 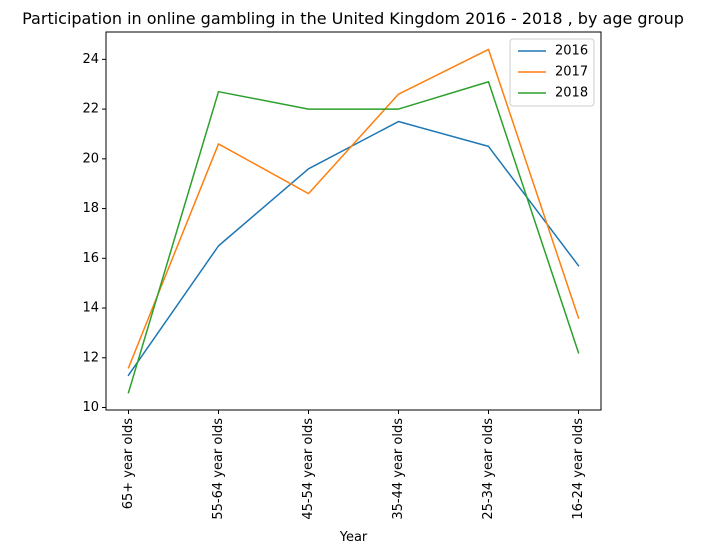 What do you see at coordinates (353, 537) in the screenshot?
I see `x-axis-label: Year` at bounding box center [353, 537].